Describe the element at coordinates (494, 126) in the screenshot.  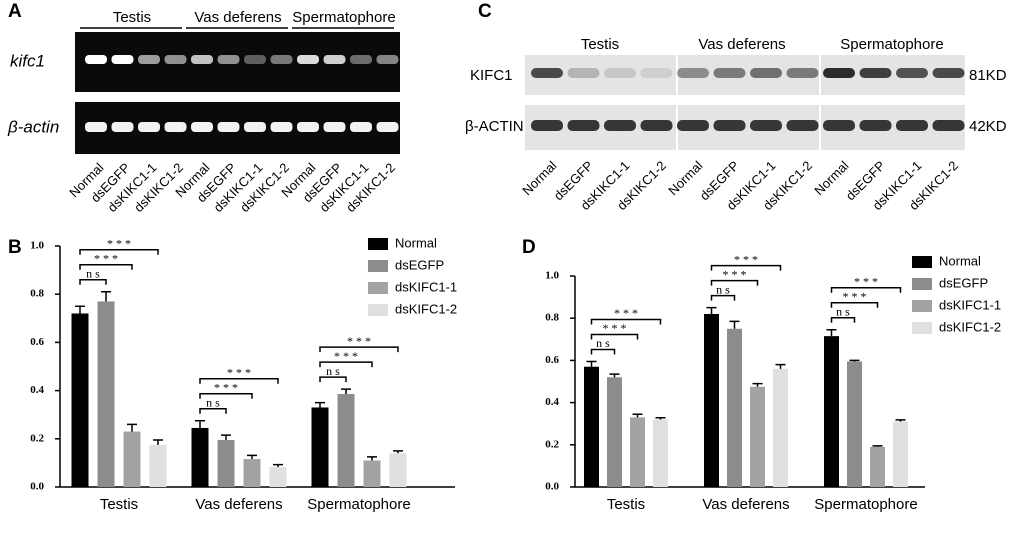
I see `row-label: β-ACTIN` at that location.